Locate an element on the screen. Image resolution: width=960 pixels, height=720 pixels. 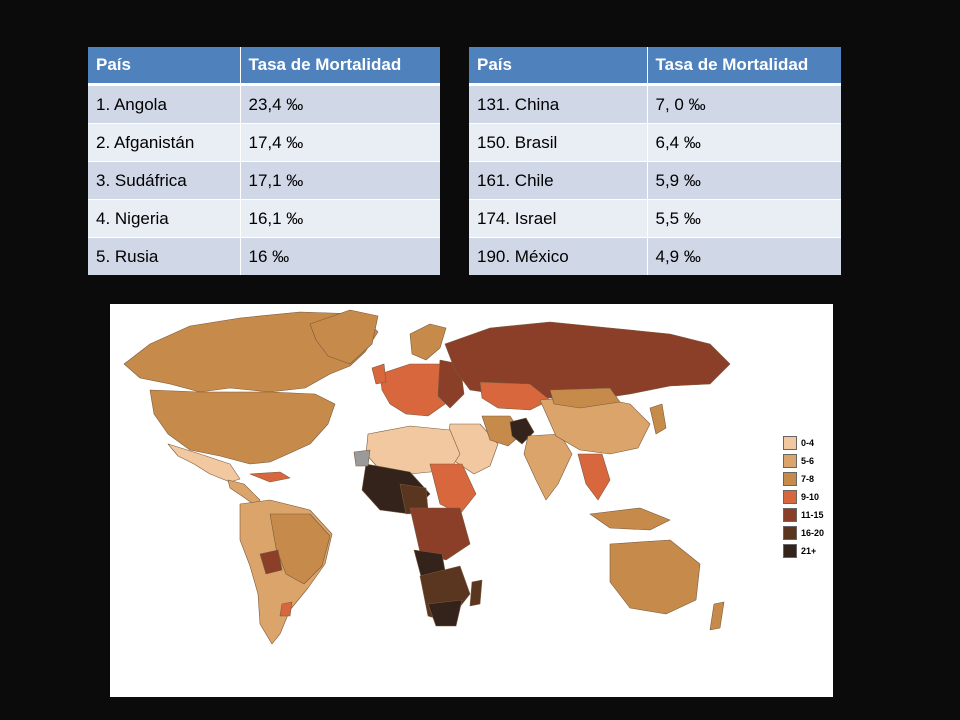
region-uruguay is located at coordinates (286, 609).